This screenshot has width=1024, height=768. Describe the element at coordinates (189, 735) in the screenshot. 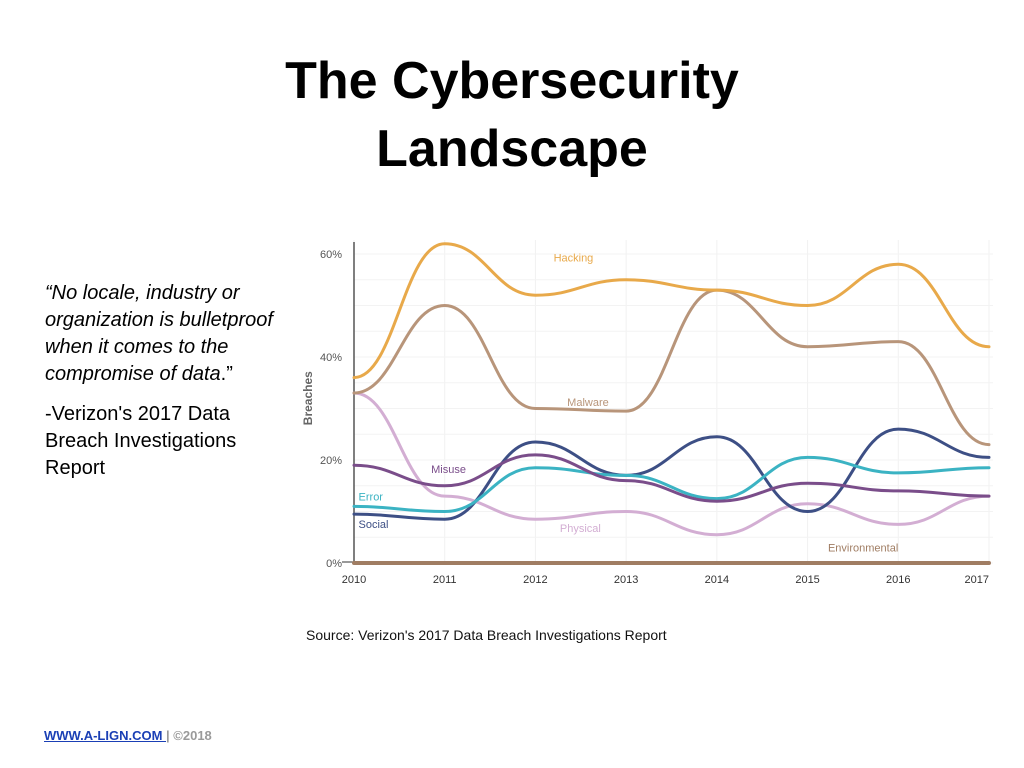

I see `footer-copyright: | ©2018` at that location.